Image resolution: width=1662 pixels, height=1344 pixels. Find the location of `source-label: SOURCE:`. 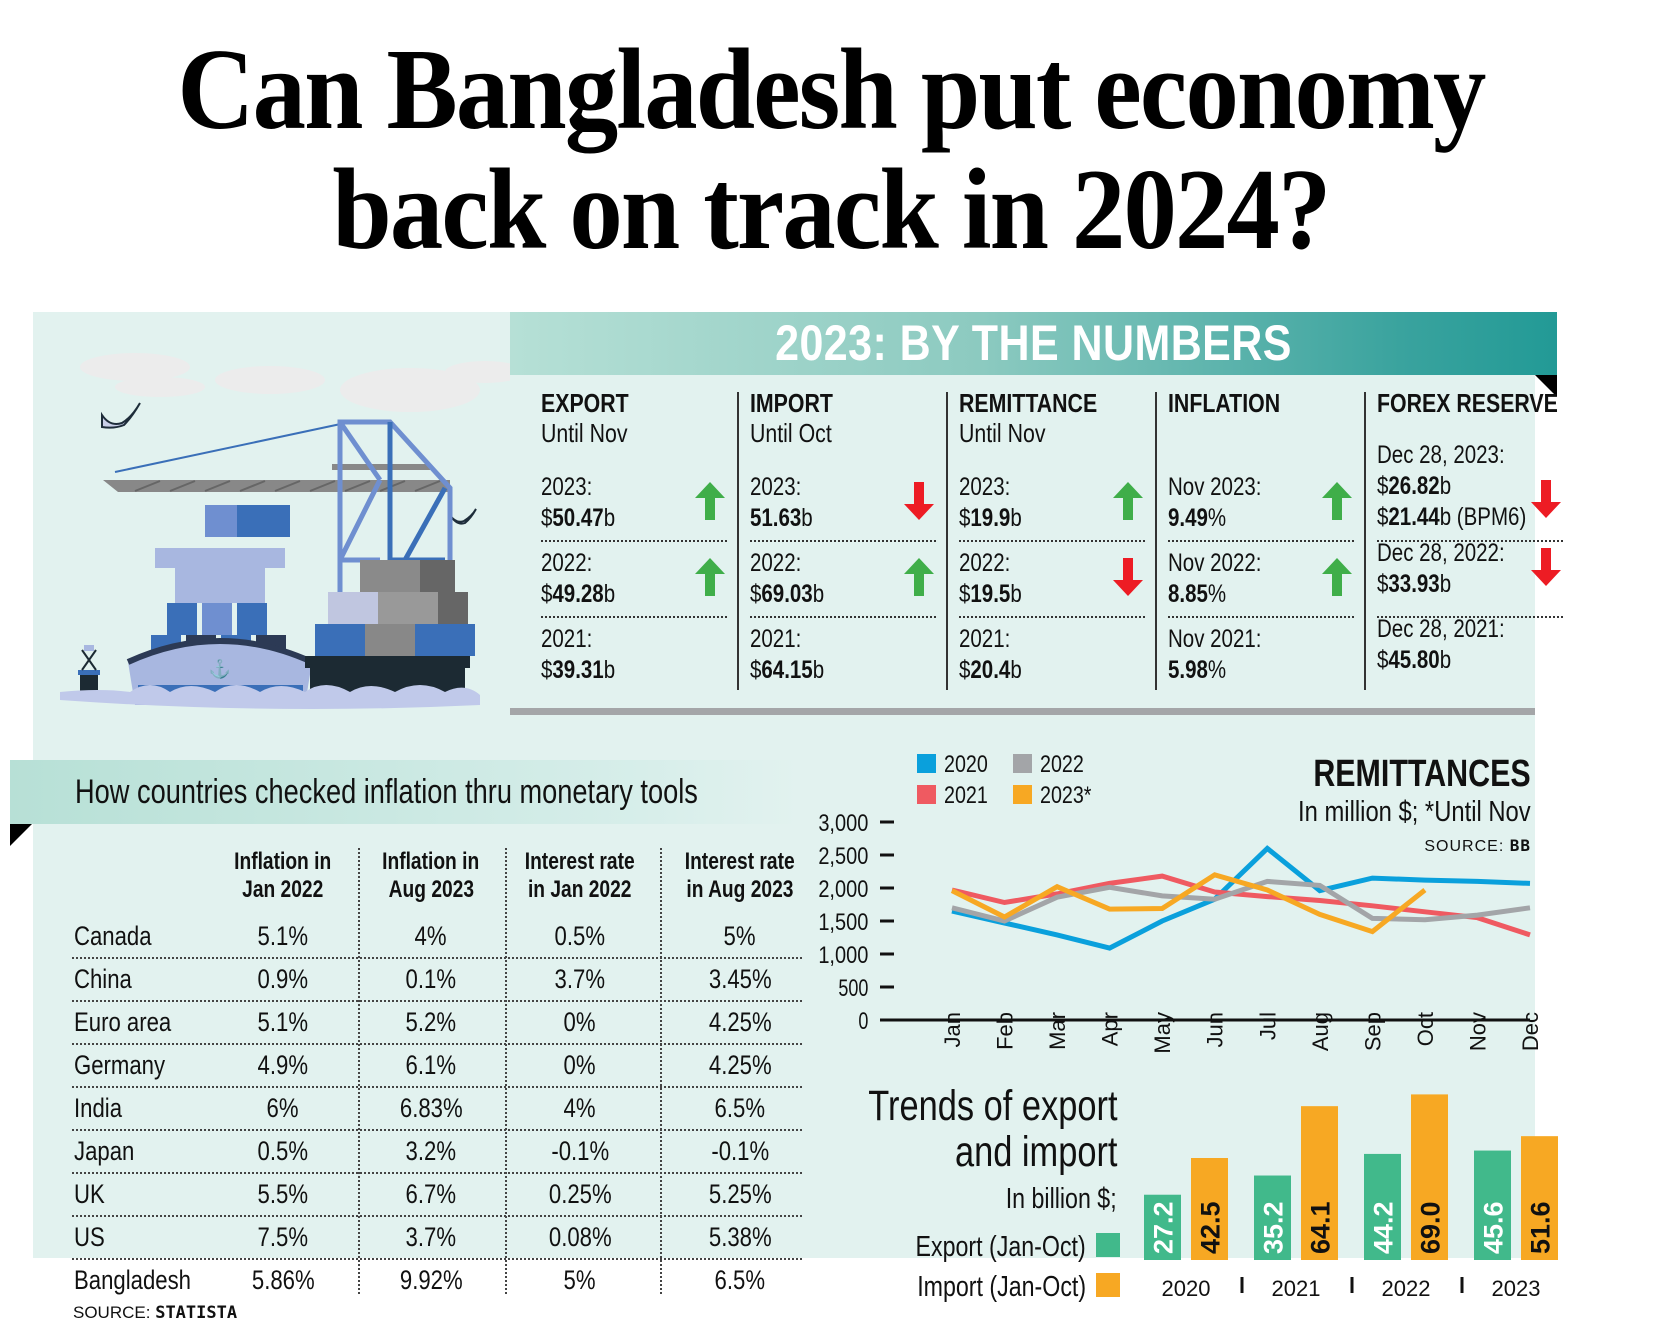

source-label: SOURCE: is located at coordinates (1464, 846).